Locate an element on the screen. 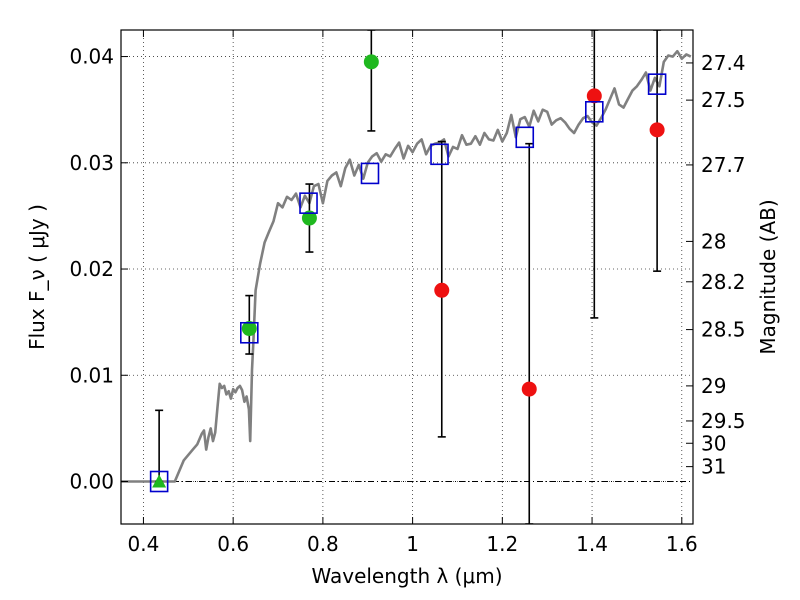 Image resolution: width=800 pixels, height=600 pixels. mag-tick-label: 29 is located at coordinates (713, 386).